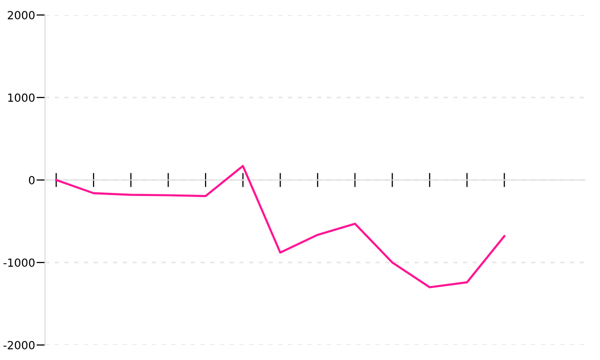 The width and height of the screenshot is (600, 360). What do you see at coordinates (31, 180) in the screenshot?
I see `y-tick-label: 0` at bounding box center [31, 180].